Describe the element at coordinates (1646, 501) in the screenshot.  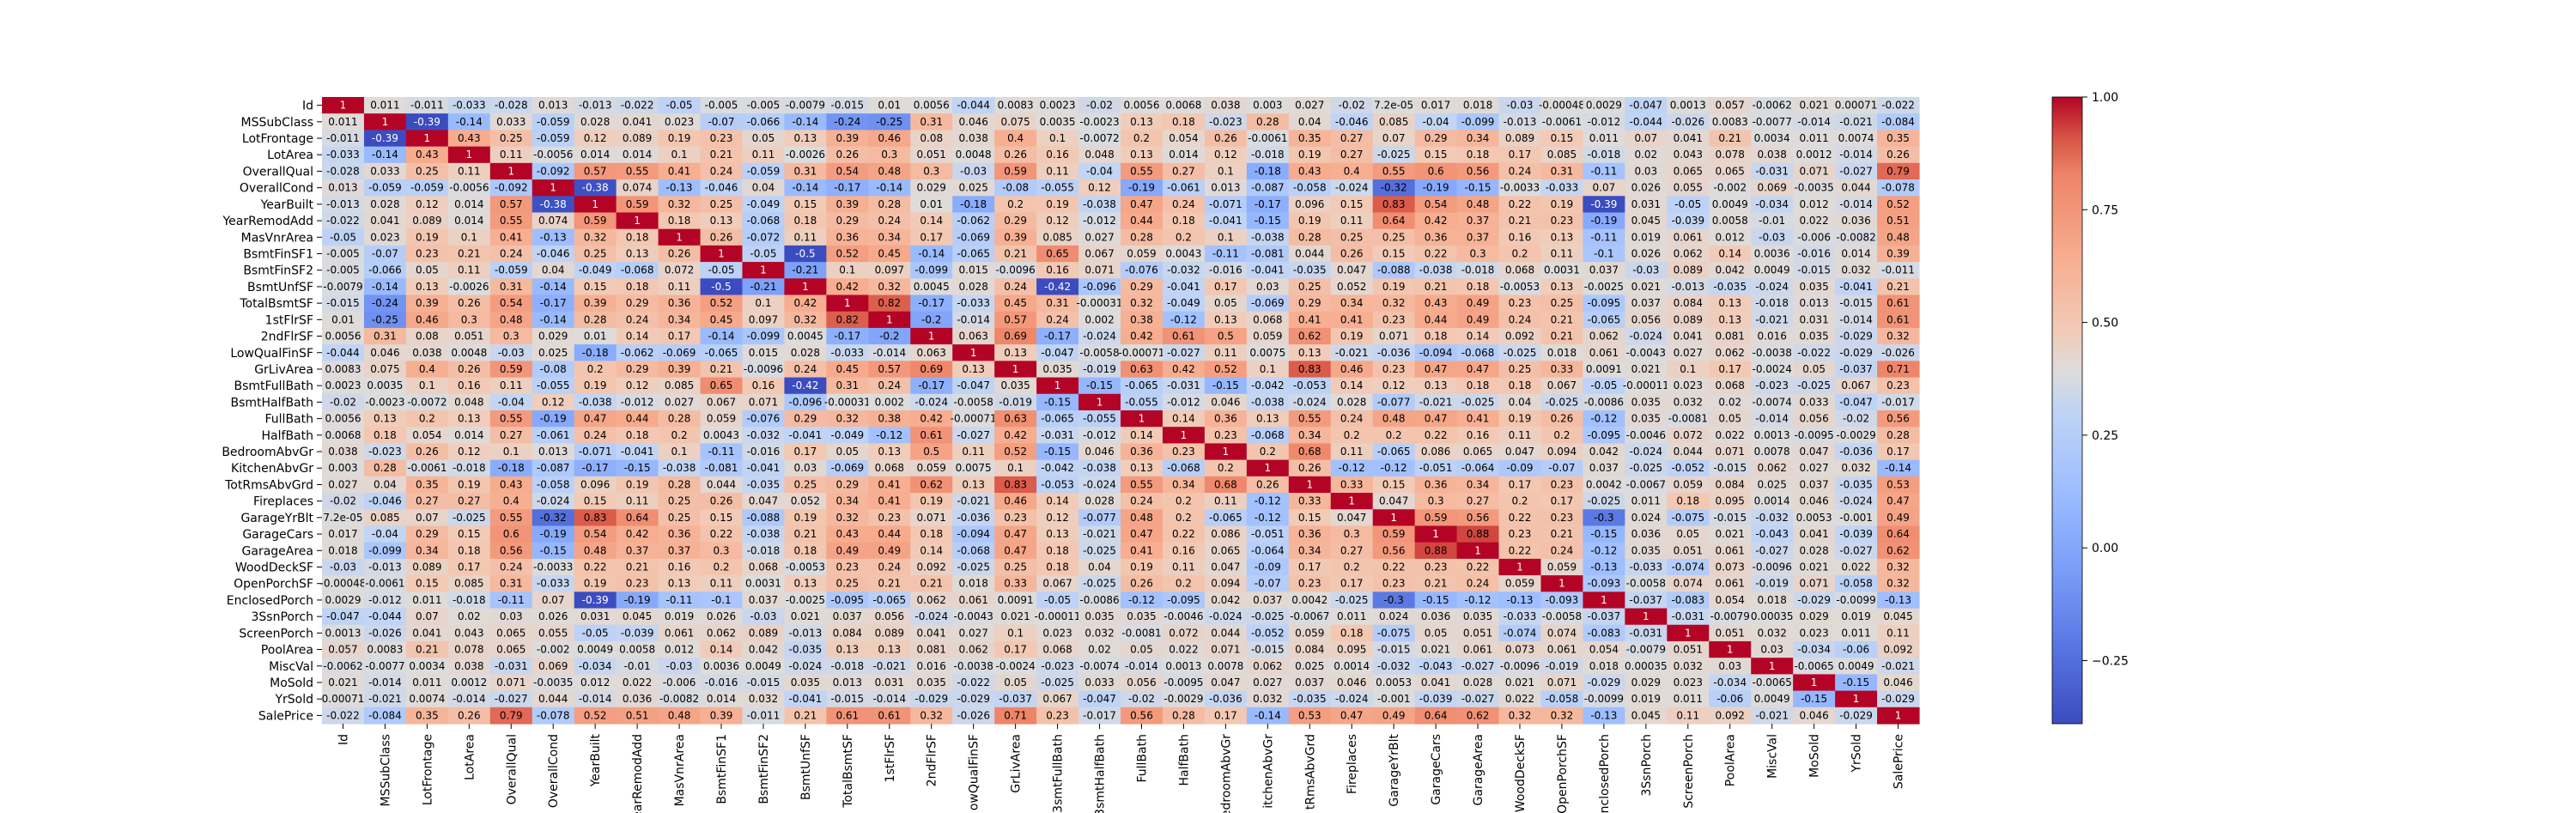
I see `cell-value-label: 0.011` at that location.